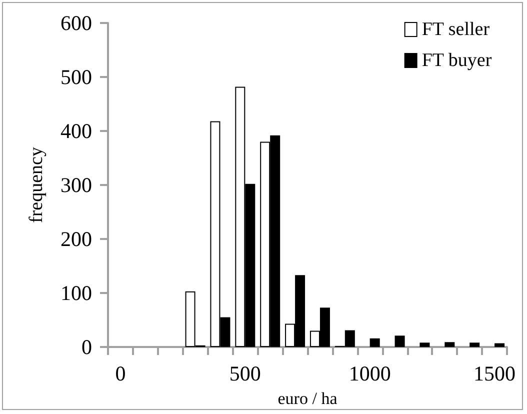 The width and height of the screenshot is (527, 414). Describe the element at coordinates (308, 398) in the screenshot. I see `x-axis-title: euro / ha` at that location.